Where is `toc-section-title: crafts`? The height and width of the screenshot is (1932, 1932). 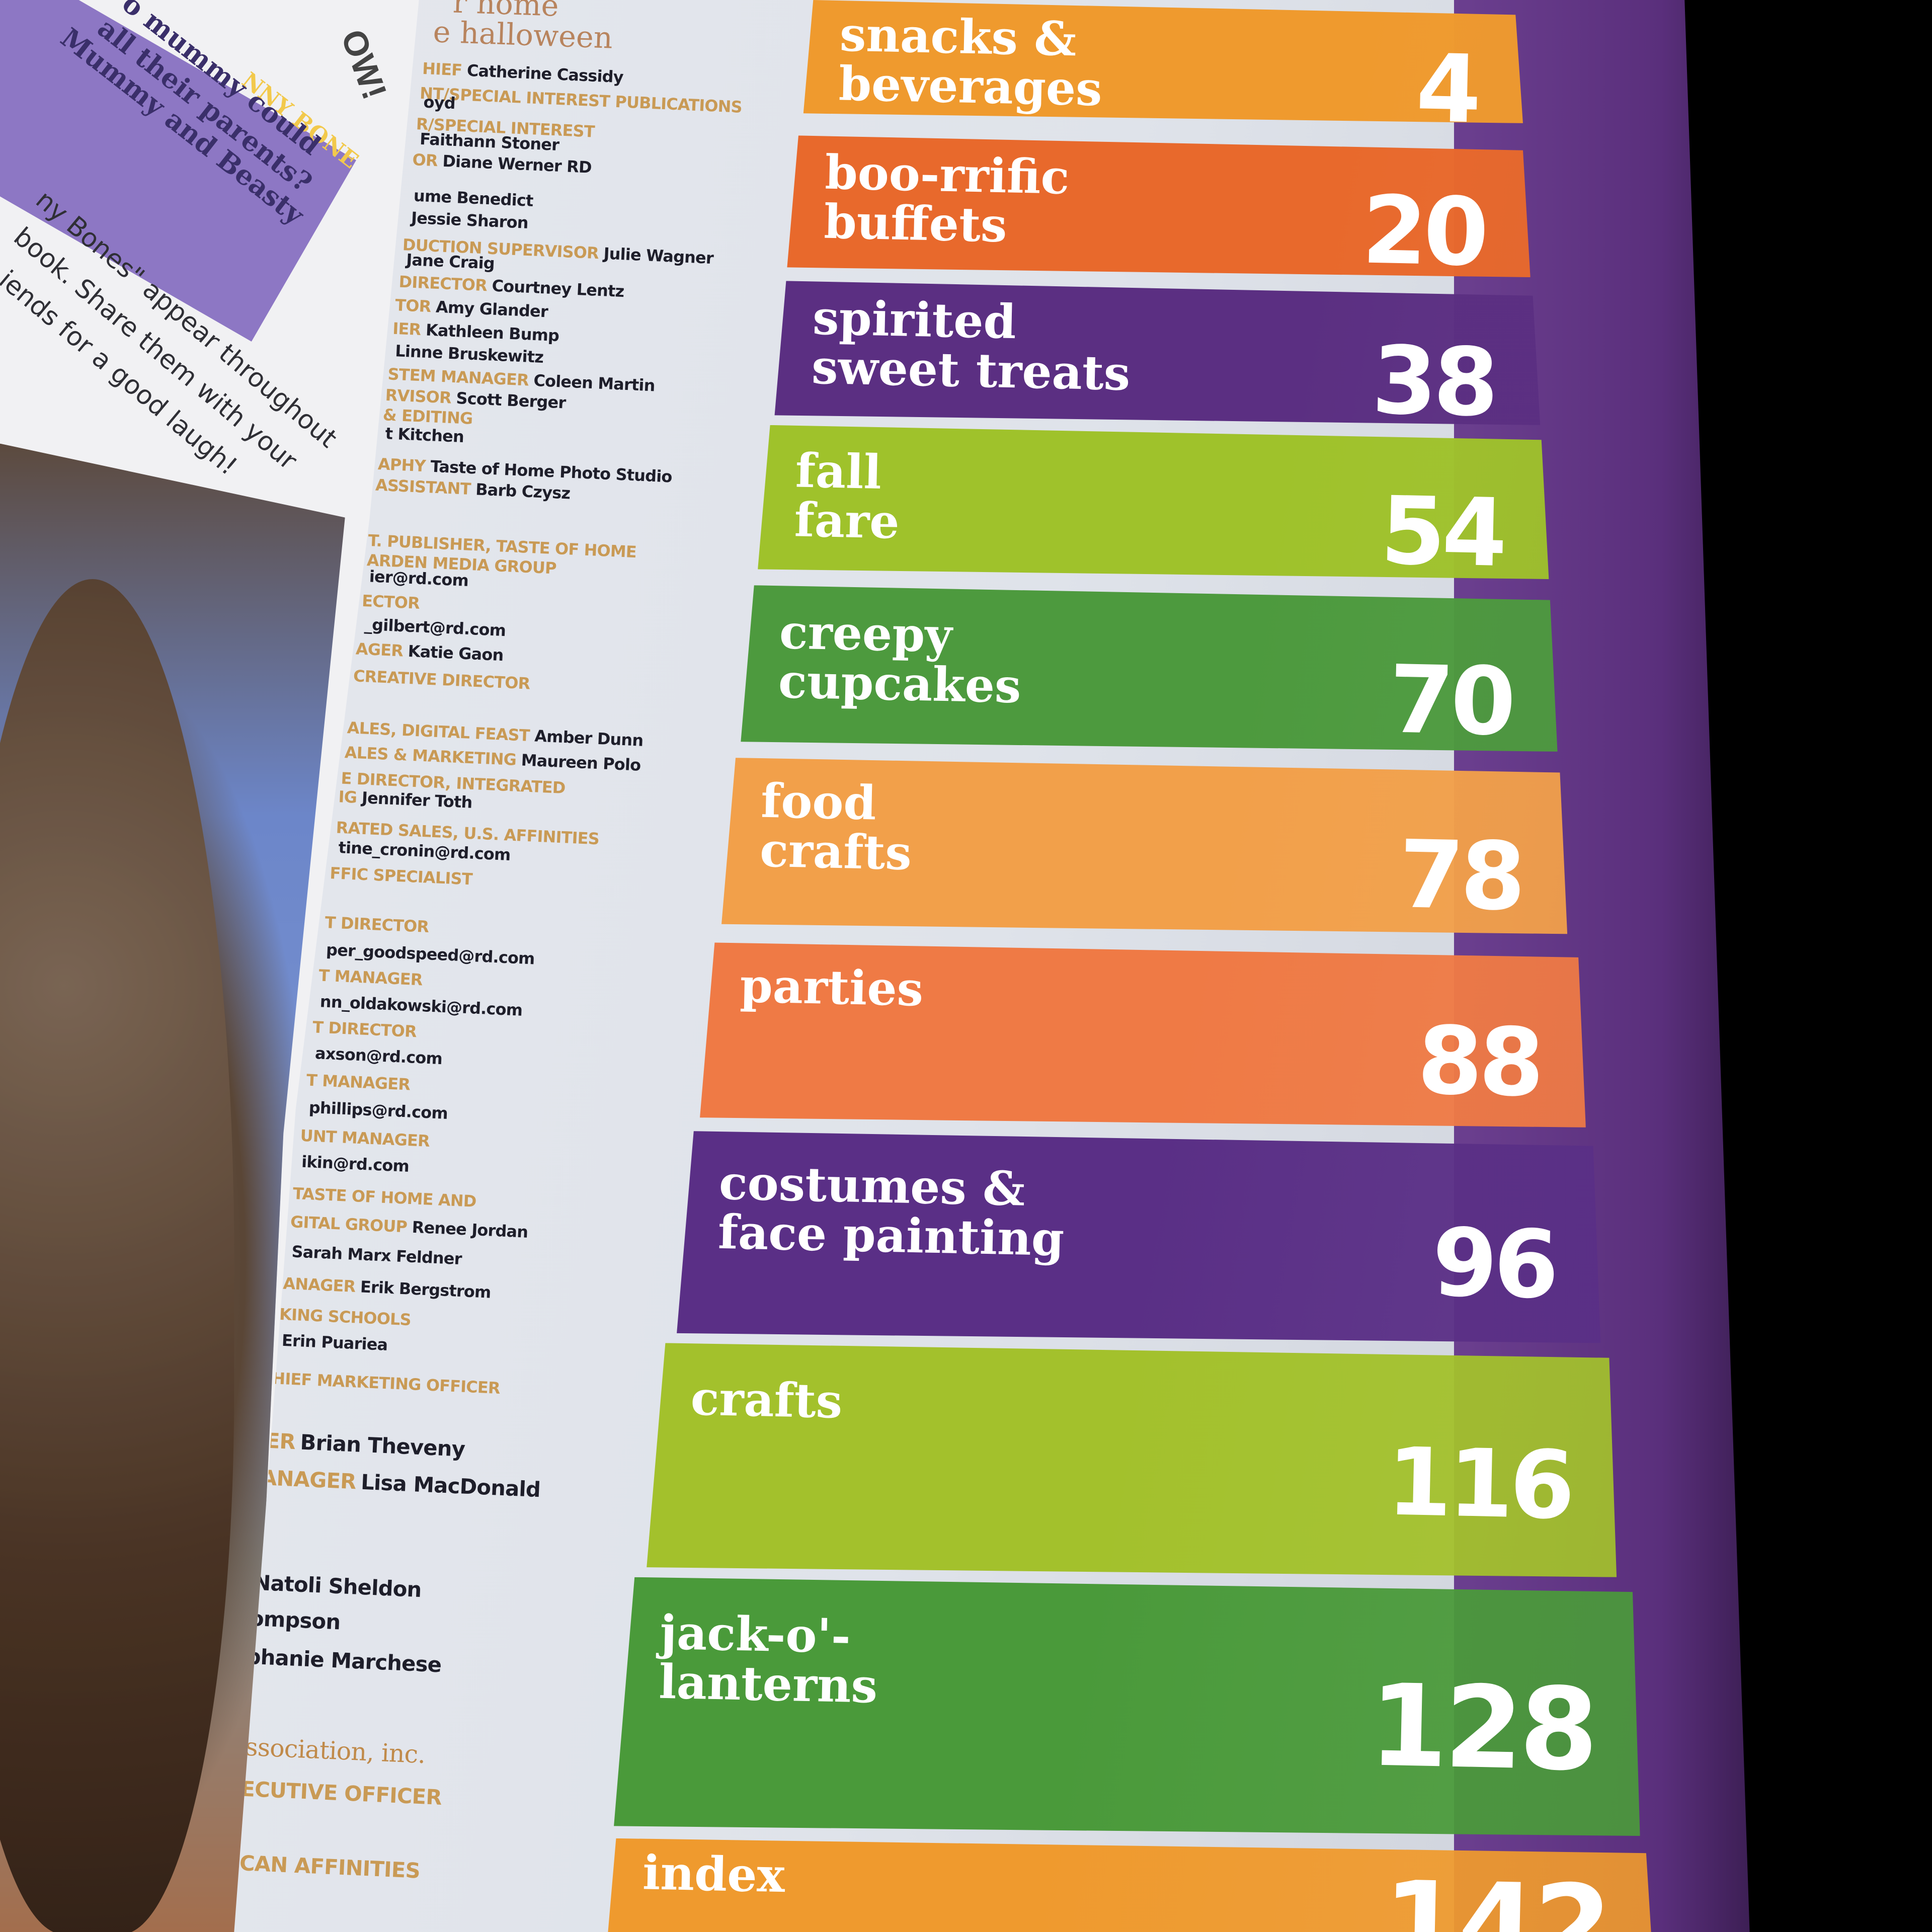 toc-section-title: crafts is located at coordinates (767, 1399).